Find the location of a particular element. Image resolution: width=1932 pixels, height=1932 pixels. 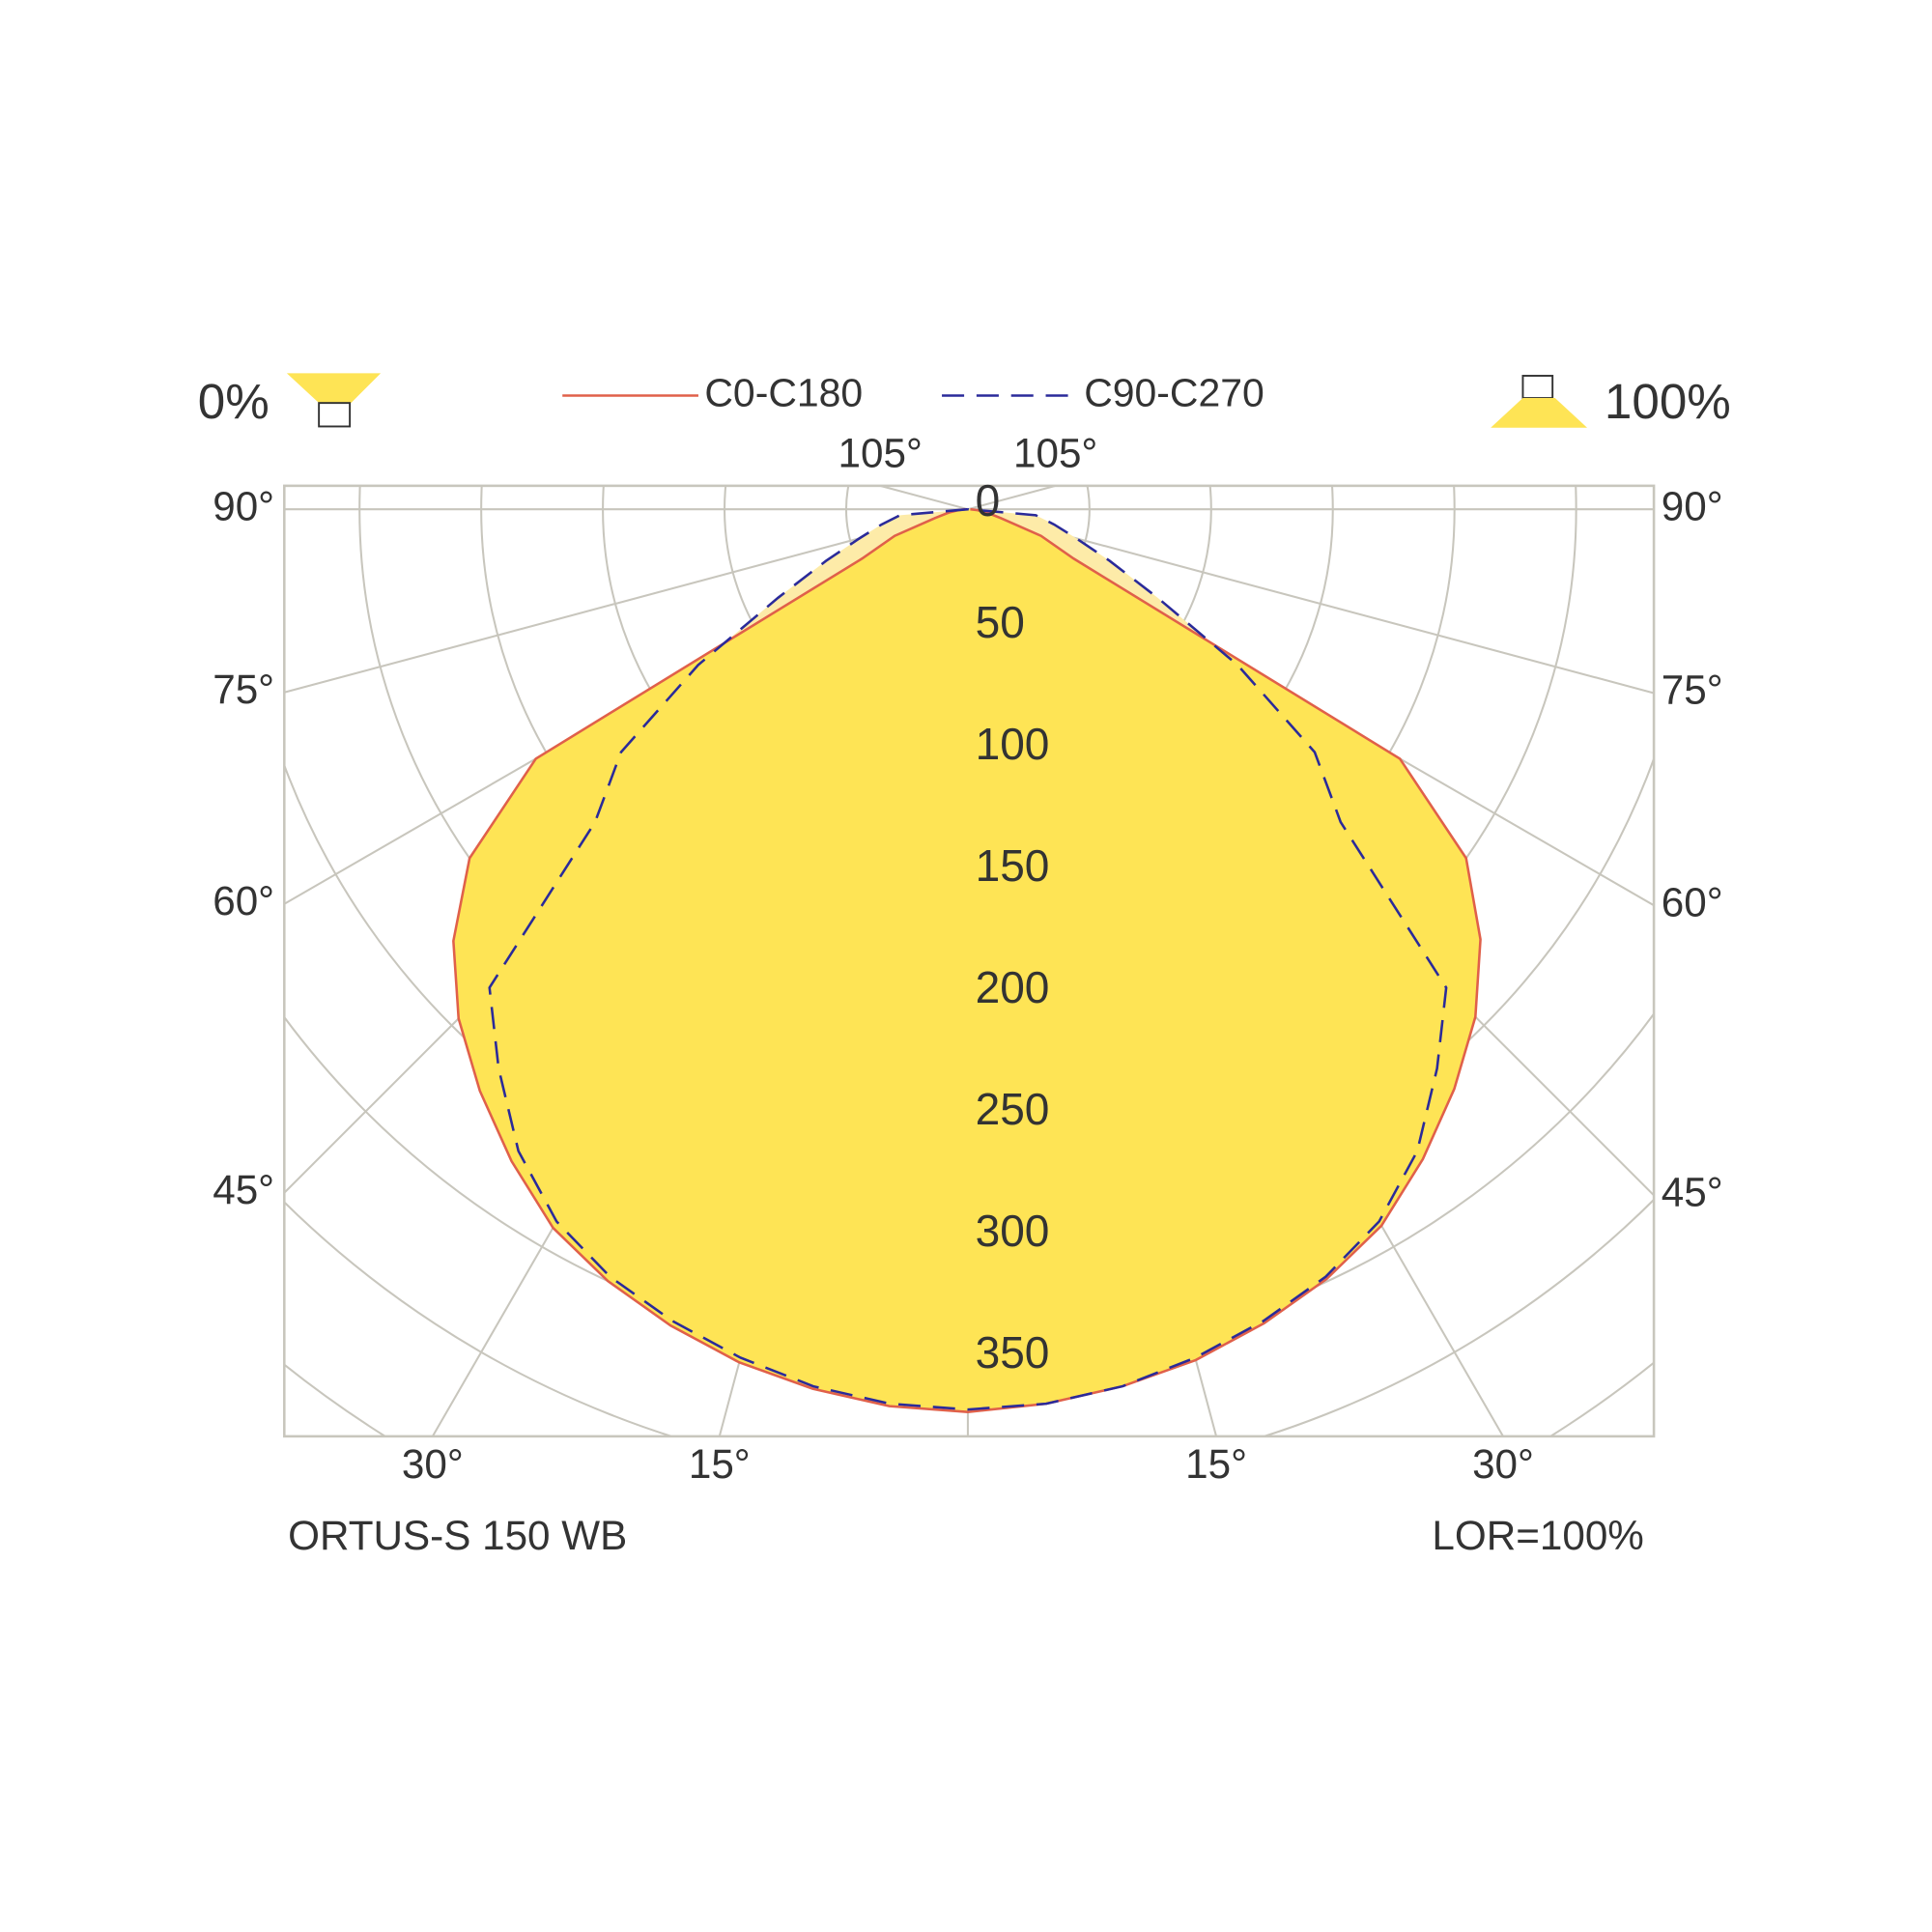

legend-label: C0-C180 is located at coordinates (783, 392).